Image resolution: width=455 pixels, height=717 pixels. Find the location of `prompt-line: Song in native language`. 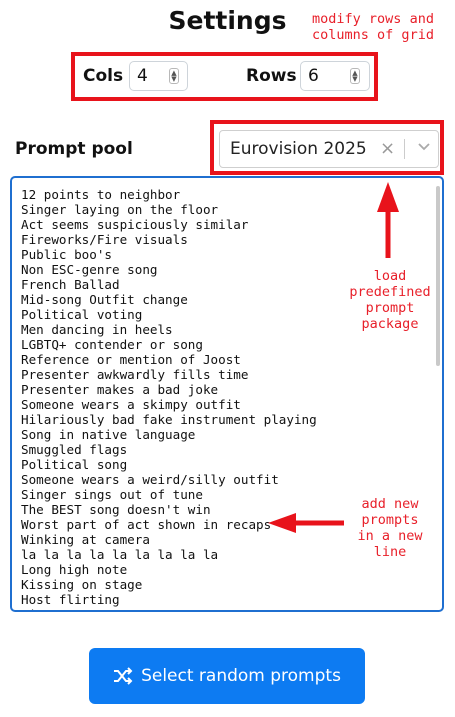

prompt-line: Song in native language is located at coordinates (169, 434).